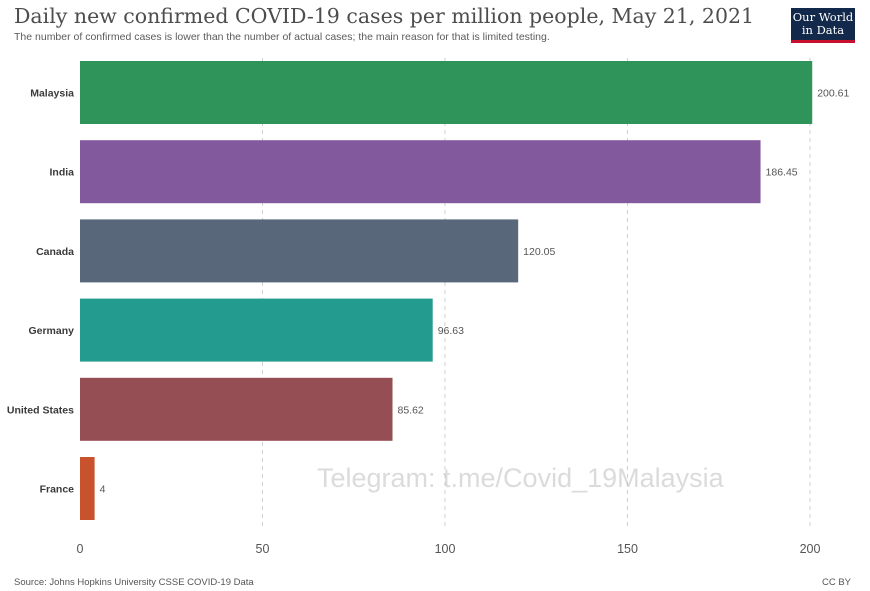  Describe the element at coordinates (823, 17) in the screenshot. I see `logo-line-1: Our World` at that location.